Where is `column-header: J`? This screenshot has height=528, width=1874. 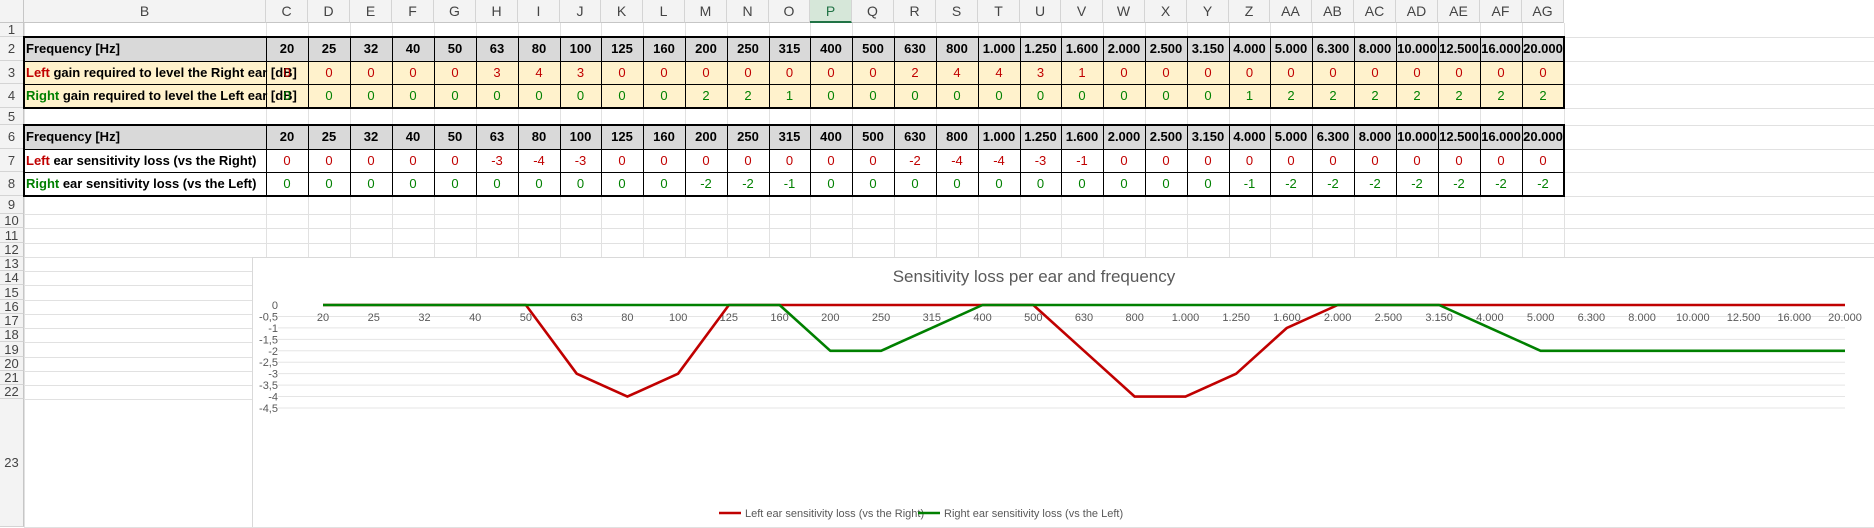 column-header: J is located at coordinates (580, 11).